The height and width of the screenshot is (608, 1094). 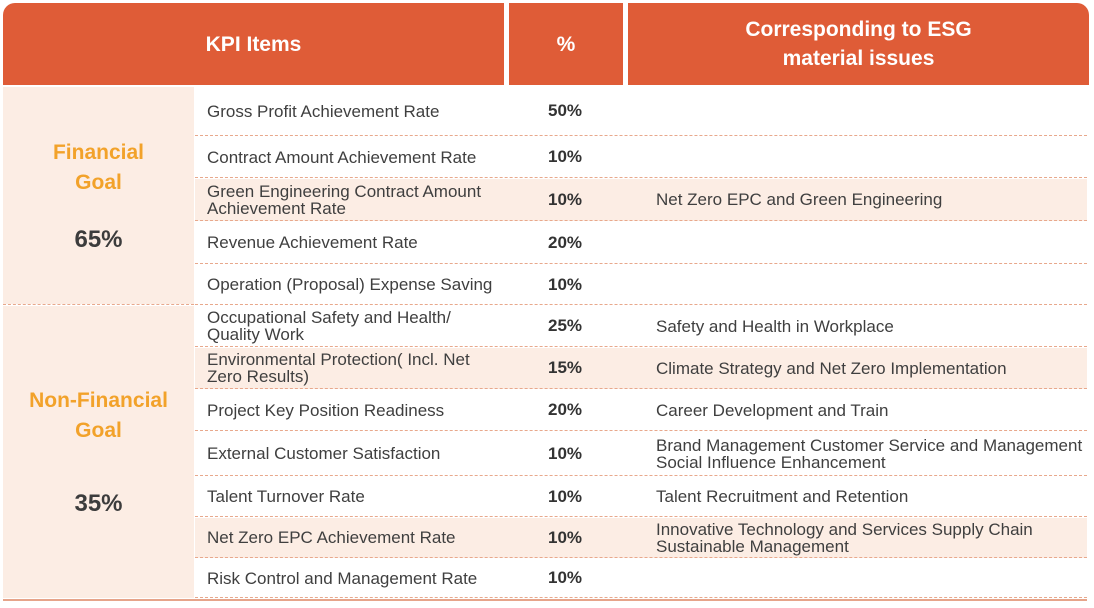 I want to click on table-row: Contract Amount Achievement Rate 10%, so click(x=641, y=157).